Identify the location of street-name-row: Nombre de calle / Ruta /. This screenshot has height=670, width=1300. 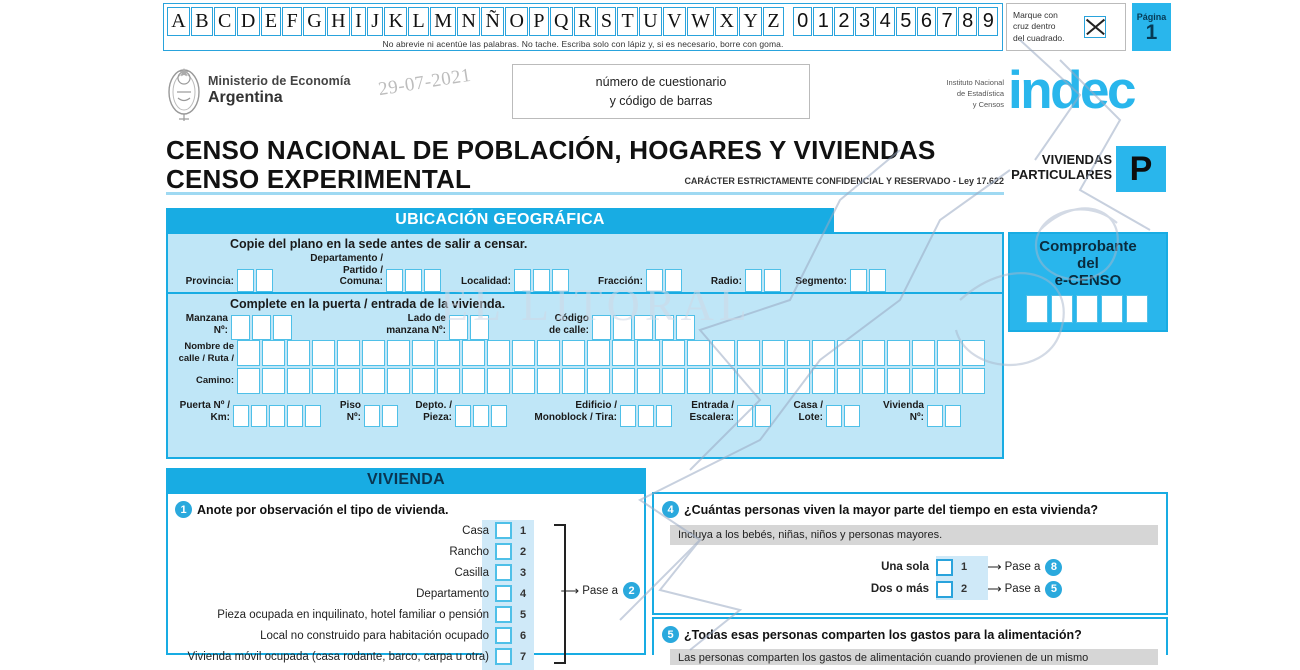
(589, 353).